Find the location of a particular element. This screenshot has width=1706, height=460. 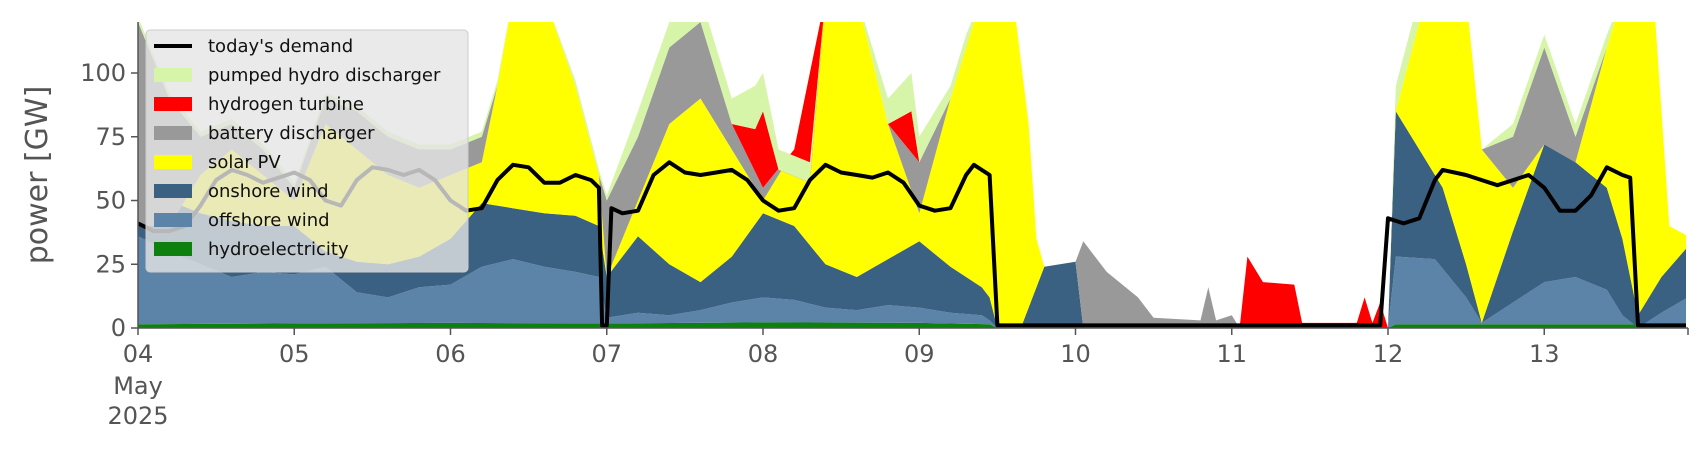

legend-swatch-pumped-hydro-discharger is located at coordinates (173, 75).